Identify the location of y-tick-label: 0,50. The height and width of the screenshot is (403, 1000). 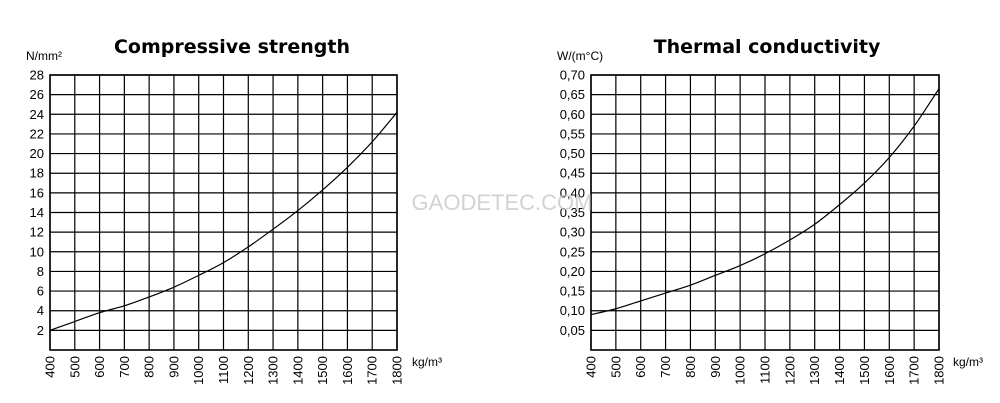
(572, 153).